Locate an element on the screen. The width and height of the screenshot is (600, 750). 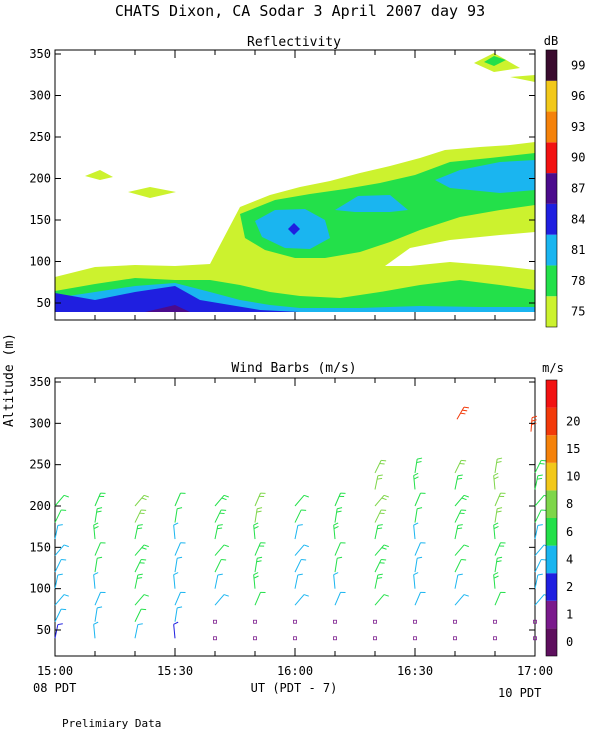
refl-colorbar-label: 75 is located at coordinates (578, 312).